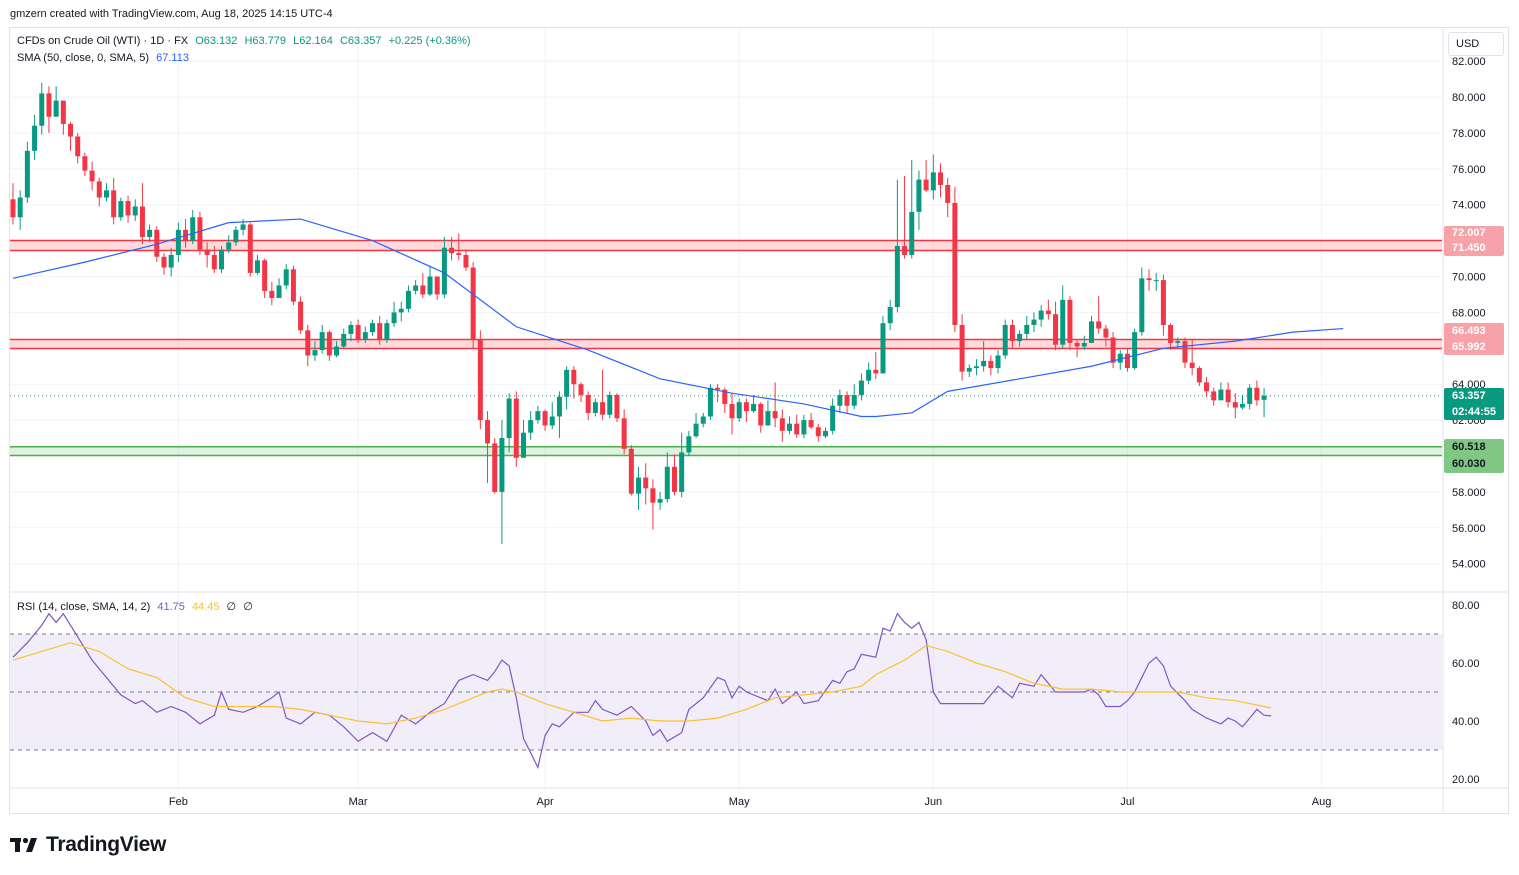  What do you see at coordinates (205, 607) in the screenshot?
I see `rsi-ma-value: 44.45` at bounding box center [205, 607].